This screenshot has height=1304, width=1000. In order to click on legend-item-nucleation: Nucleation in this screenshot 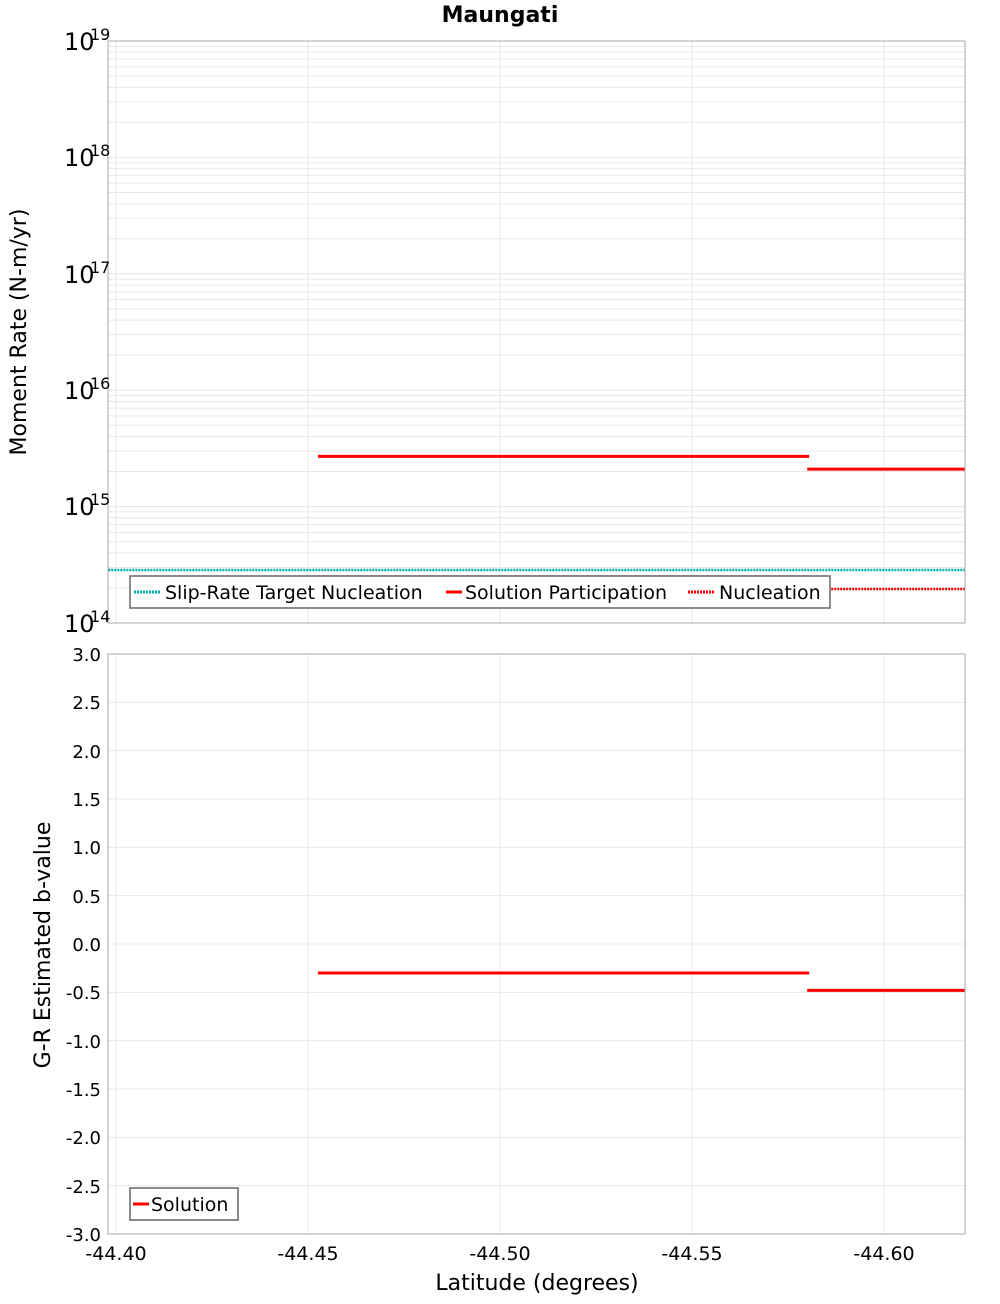, I will do `click(754, 593)`.